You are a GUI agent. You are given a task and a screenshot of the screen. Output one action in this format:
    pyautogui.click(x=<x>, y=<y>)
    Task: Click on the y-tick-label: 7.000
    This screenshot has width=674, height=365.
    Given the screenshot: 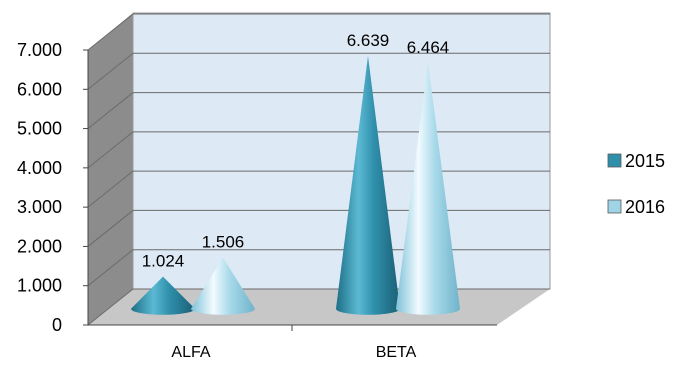 What is the action you would take?
    pyautogui.click(x=39, y=50)
    